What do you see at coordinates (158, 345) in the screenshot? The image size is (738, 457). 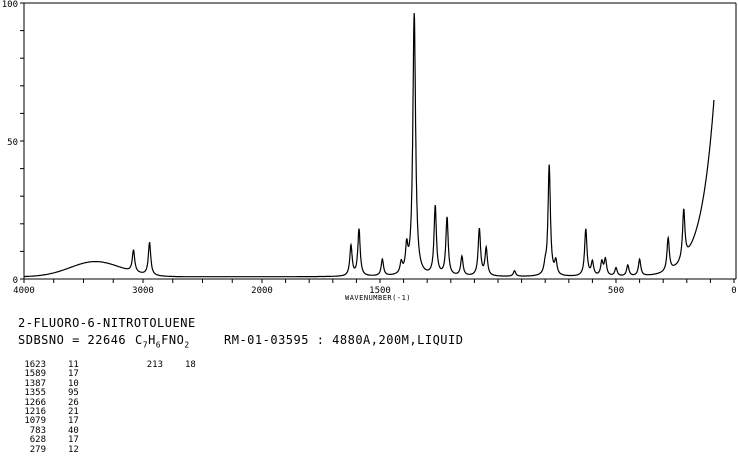 I see `formula-h-count: 6` at bounding box center [158, 345].